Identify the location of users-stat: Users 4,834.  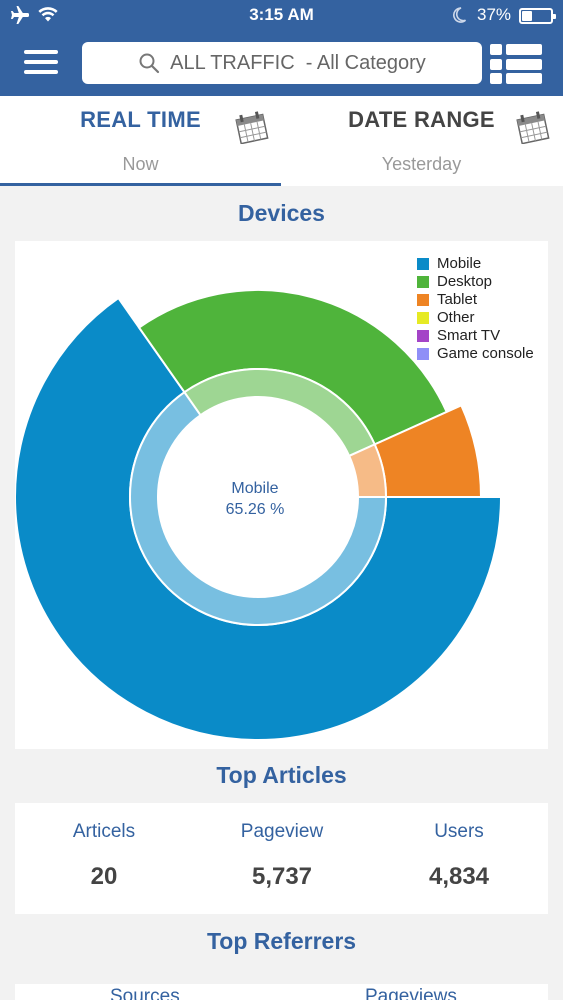
(459, 847).